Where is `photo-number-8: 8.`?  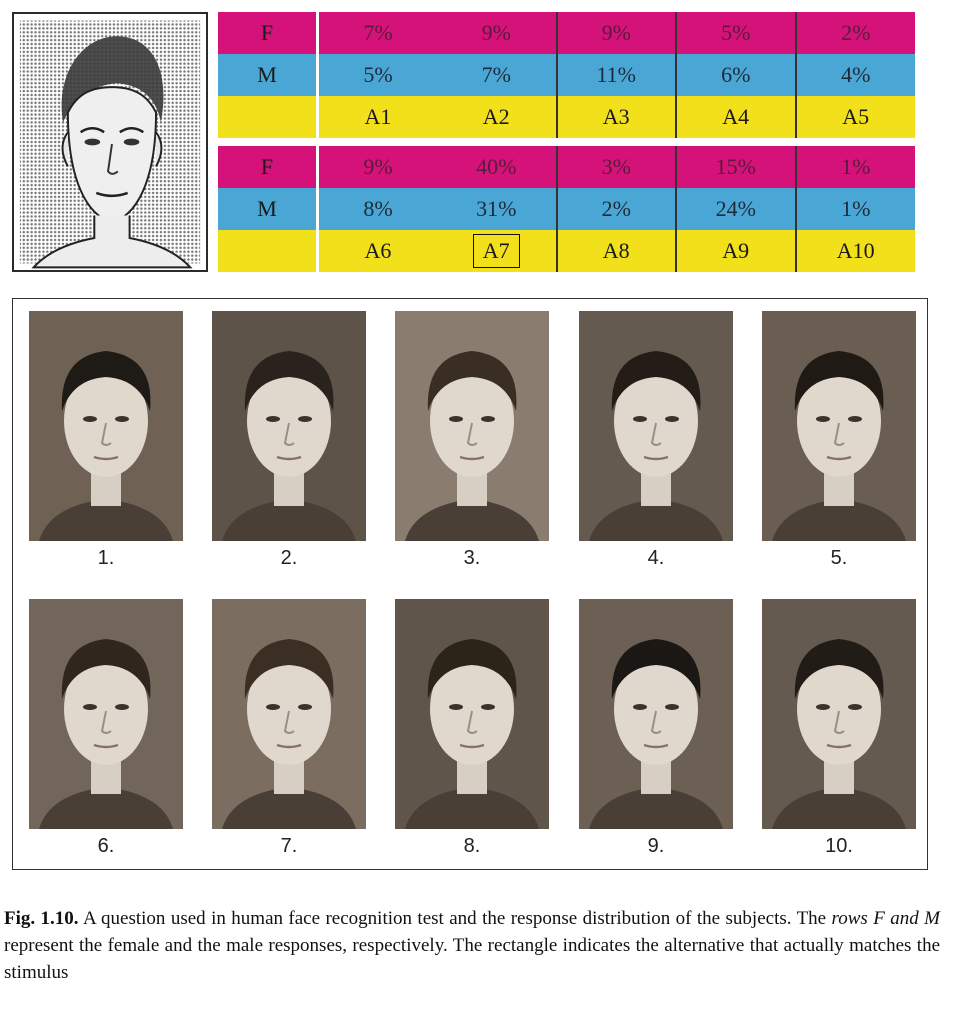 photo-number-8: 8. is located at coordinates (472, 846).